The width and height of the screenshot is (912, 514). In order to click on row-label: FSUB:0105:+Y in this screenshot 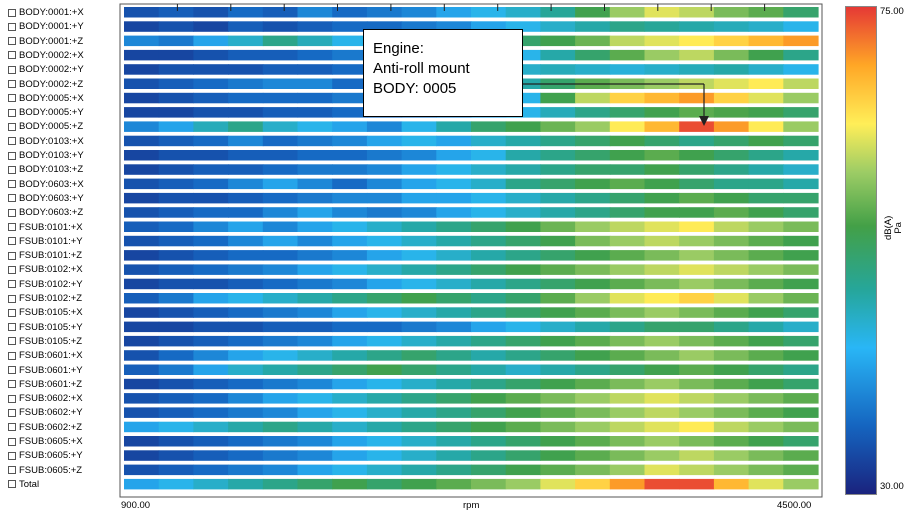, I will do `click(45, 327)`.